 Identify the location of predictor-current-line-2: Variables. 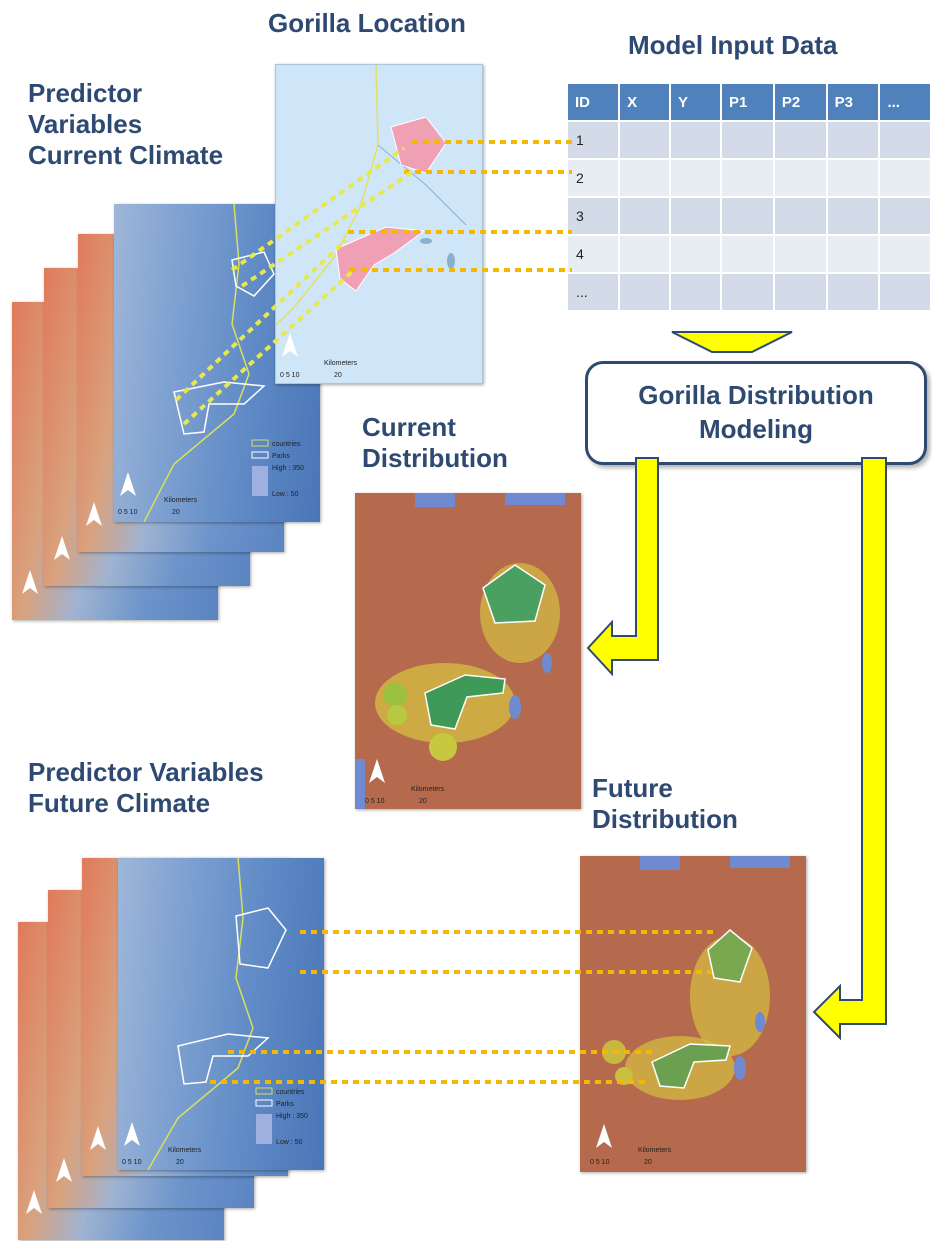
(85, 124).